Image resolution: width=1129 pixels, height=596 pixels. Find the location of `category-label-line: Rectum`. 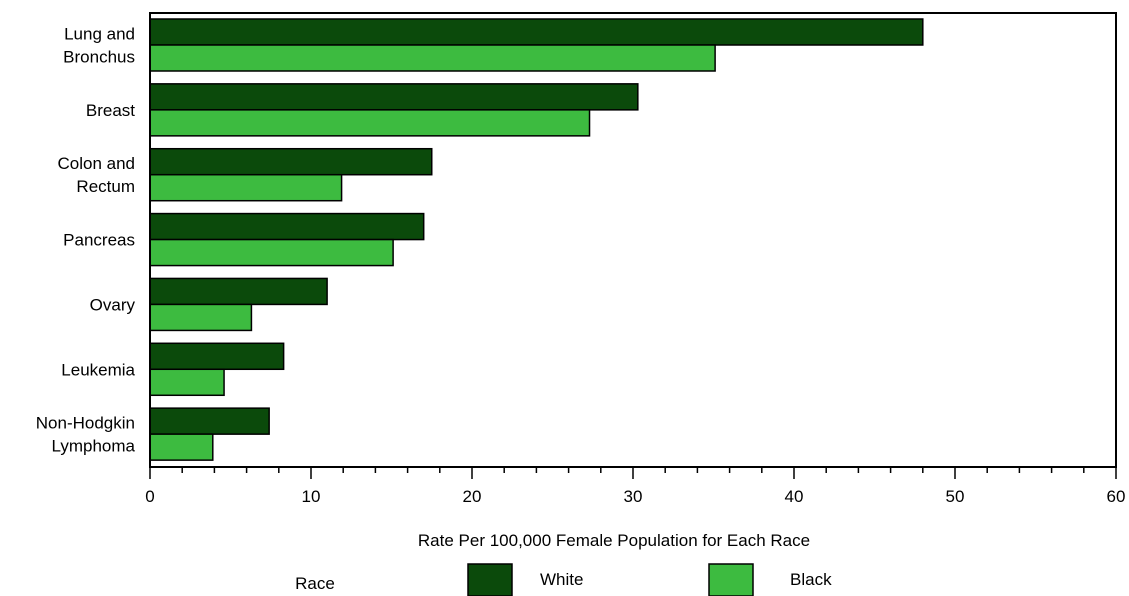

category-label-line: Rectum is located at coordinates (105, 186).